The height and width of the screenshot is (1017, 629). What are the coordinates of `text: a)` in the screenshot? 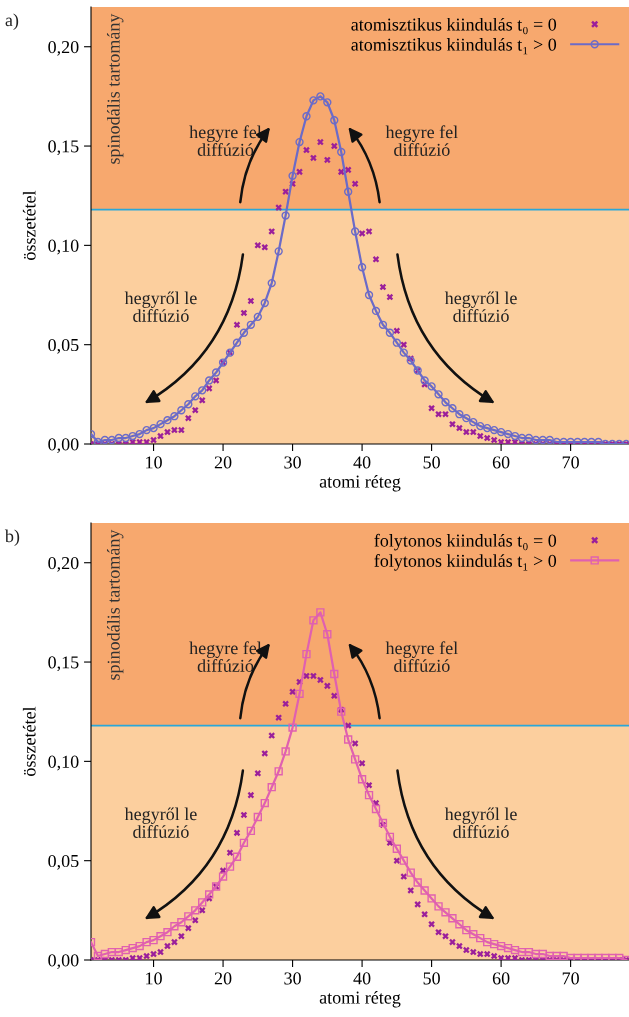 It's located at (12, 21).